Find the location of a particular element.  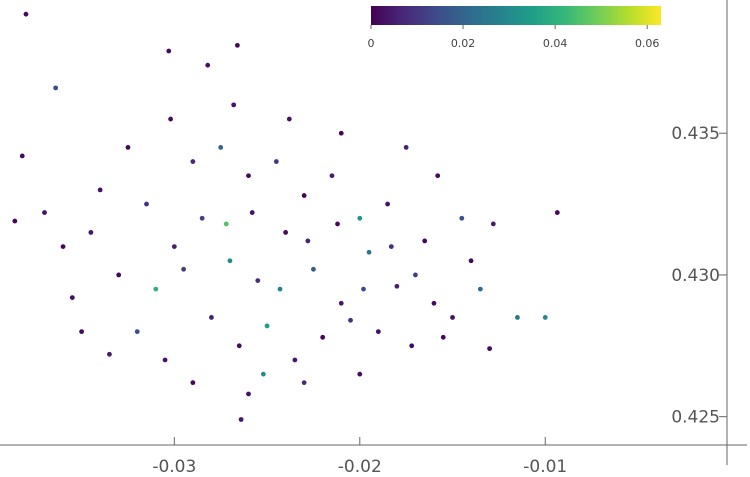

x-tick-label: -0.03 is located at coordinates (174, 467).